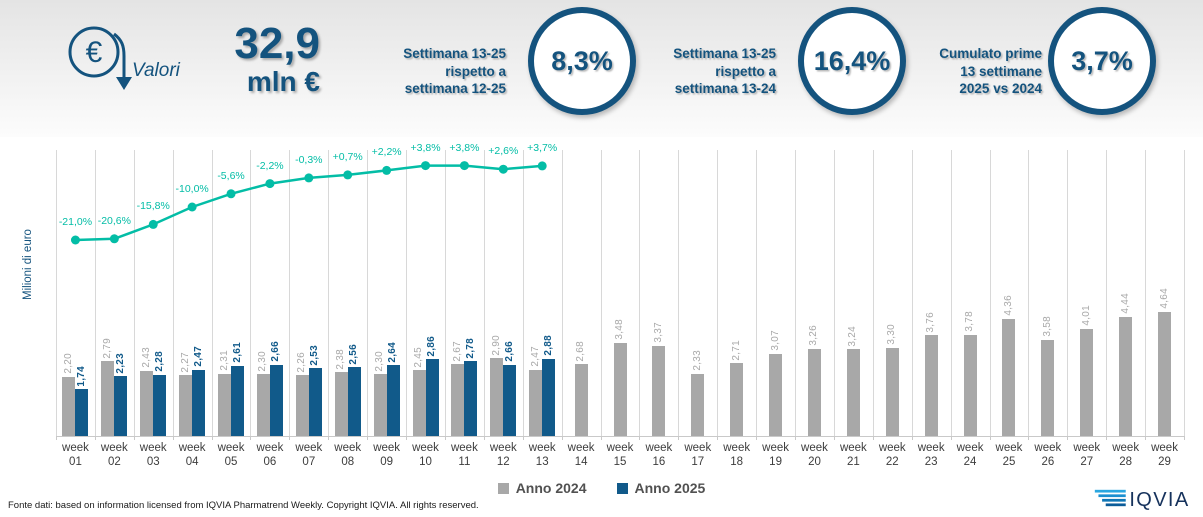  What do you see at coordinates (464, 455) in the screenshot?
I see `x-axis-week-label: week 11` at bounding box center [464, 455].